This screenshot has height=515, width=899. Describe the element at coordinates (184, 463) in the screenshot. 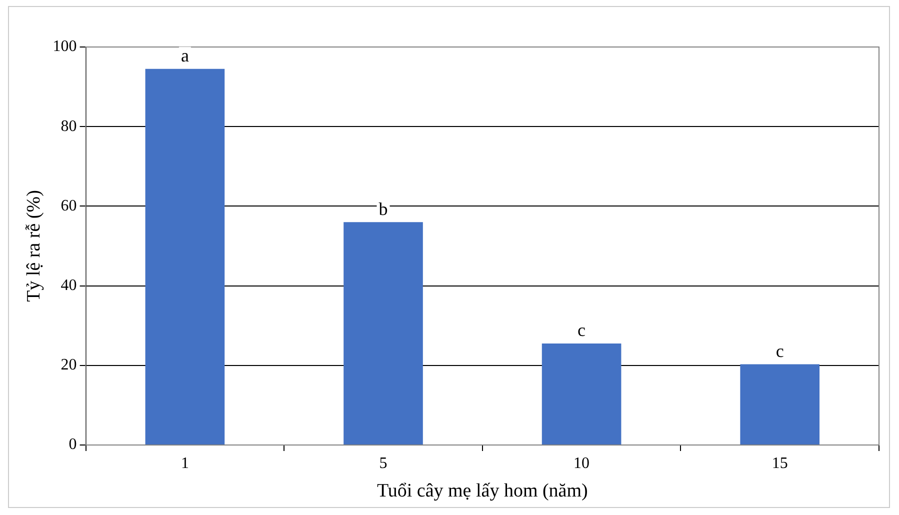

I see `x-tick-label: 1` at that location.